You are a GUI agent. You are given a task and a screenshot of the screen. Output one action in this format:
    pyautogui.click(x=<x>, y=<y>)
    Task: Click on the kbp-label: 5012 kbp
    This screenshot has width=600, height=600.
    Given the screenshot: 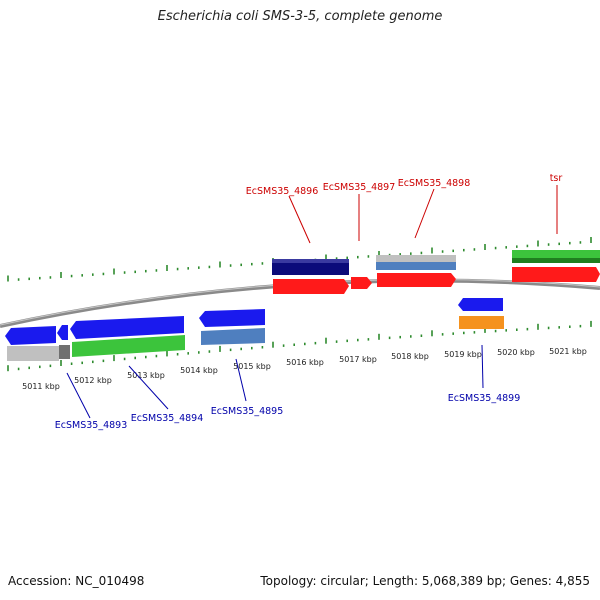 What is the action you would take?
    pyautogui.click(x=93, y=380)
    